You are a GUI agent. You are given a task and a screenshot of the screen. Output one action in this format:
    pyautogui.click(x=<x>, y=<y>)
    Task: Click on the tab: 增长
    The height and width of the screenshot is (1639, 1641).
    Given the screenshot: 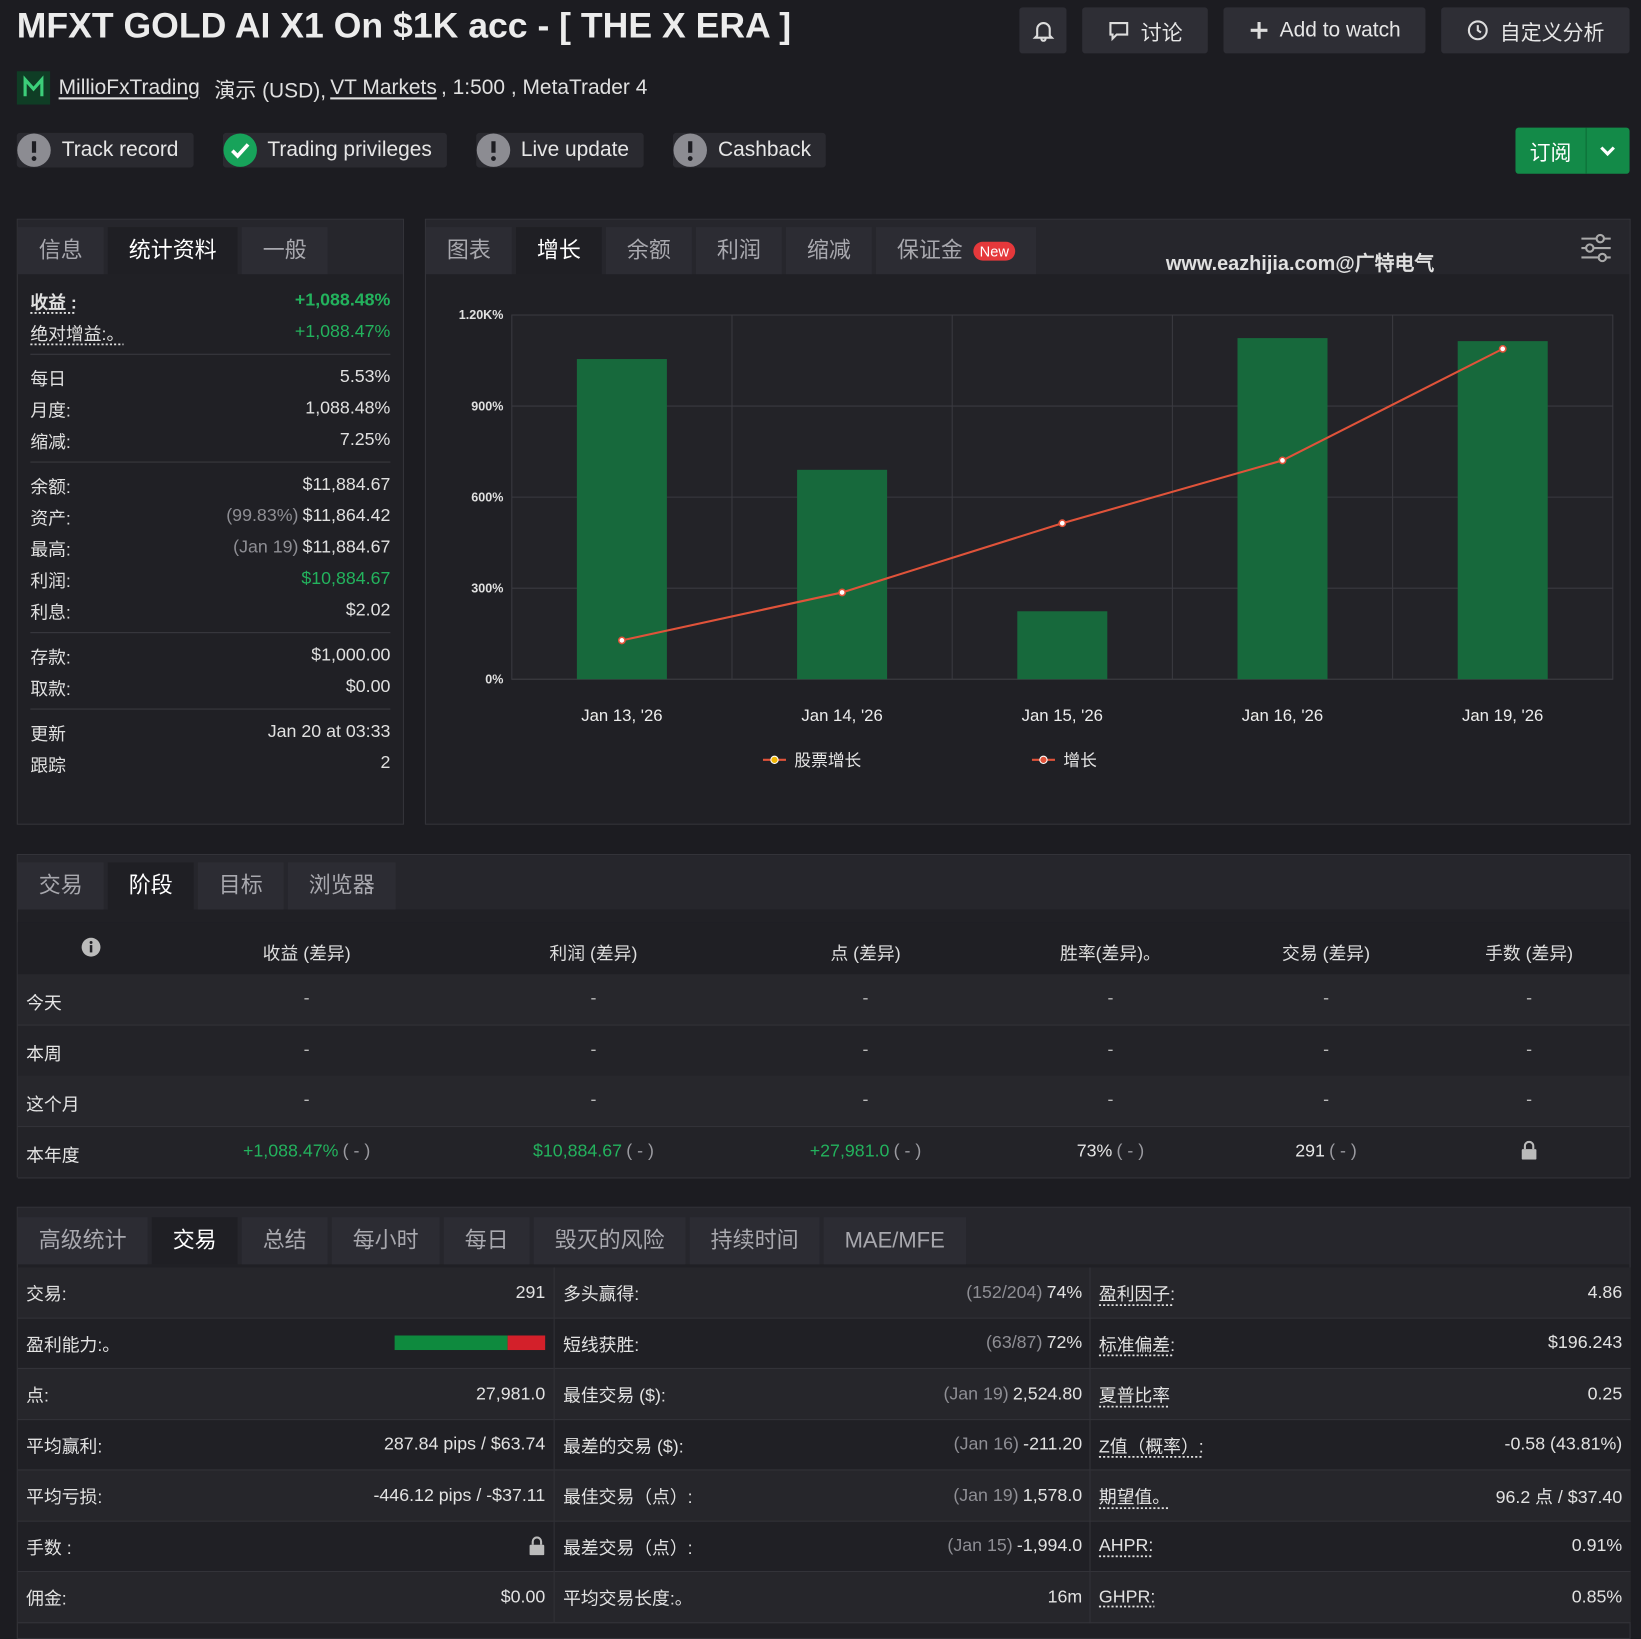 What is the action you would take?
    pyautogui.click(x=558, y=251)
    